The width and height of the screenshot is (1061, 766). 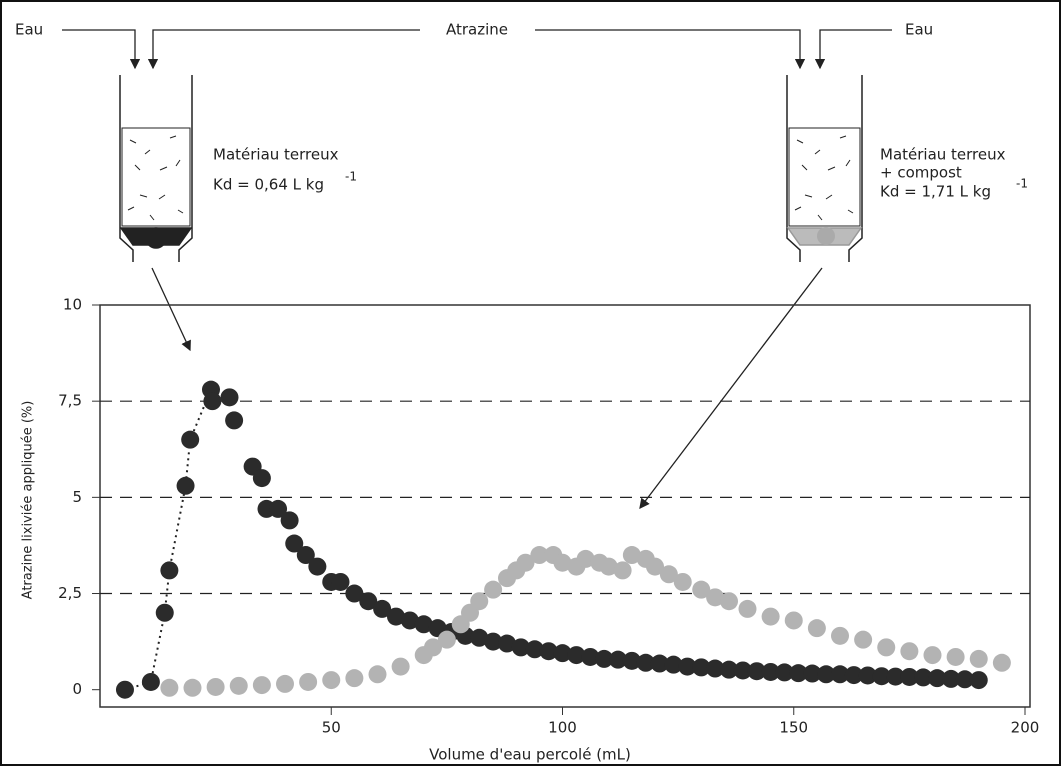 I want to click on y-tick-label: 10, so click(x=72, y=305).